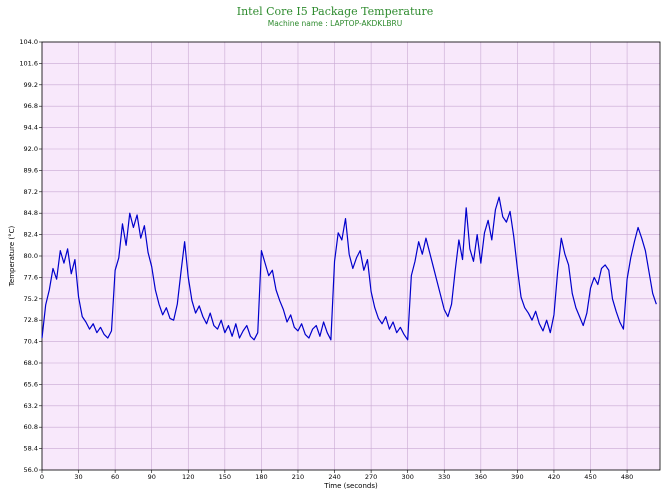 The image size is (670, 502). Describe the element at coordinates (31, 342) in the screenshot. I see `y-tick-label: 70.4` at that location.